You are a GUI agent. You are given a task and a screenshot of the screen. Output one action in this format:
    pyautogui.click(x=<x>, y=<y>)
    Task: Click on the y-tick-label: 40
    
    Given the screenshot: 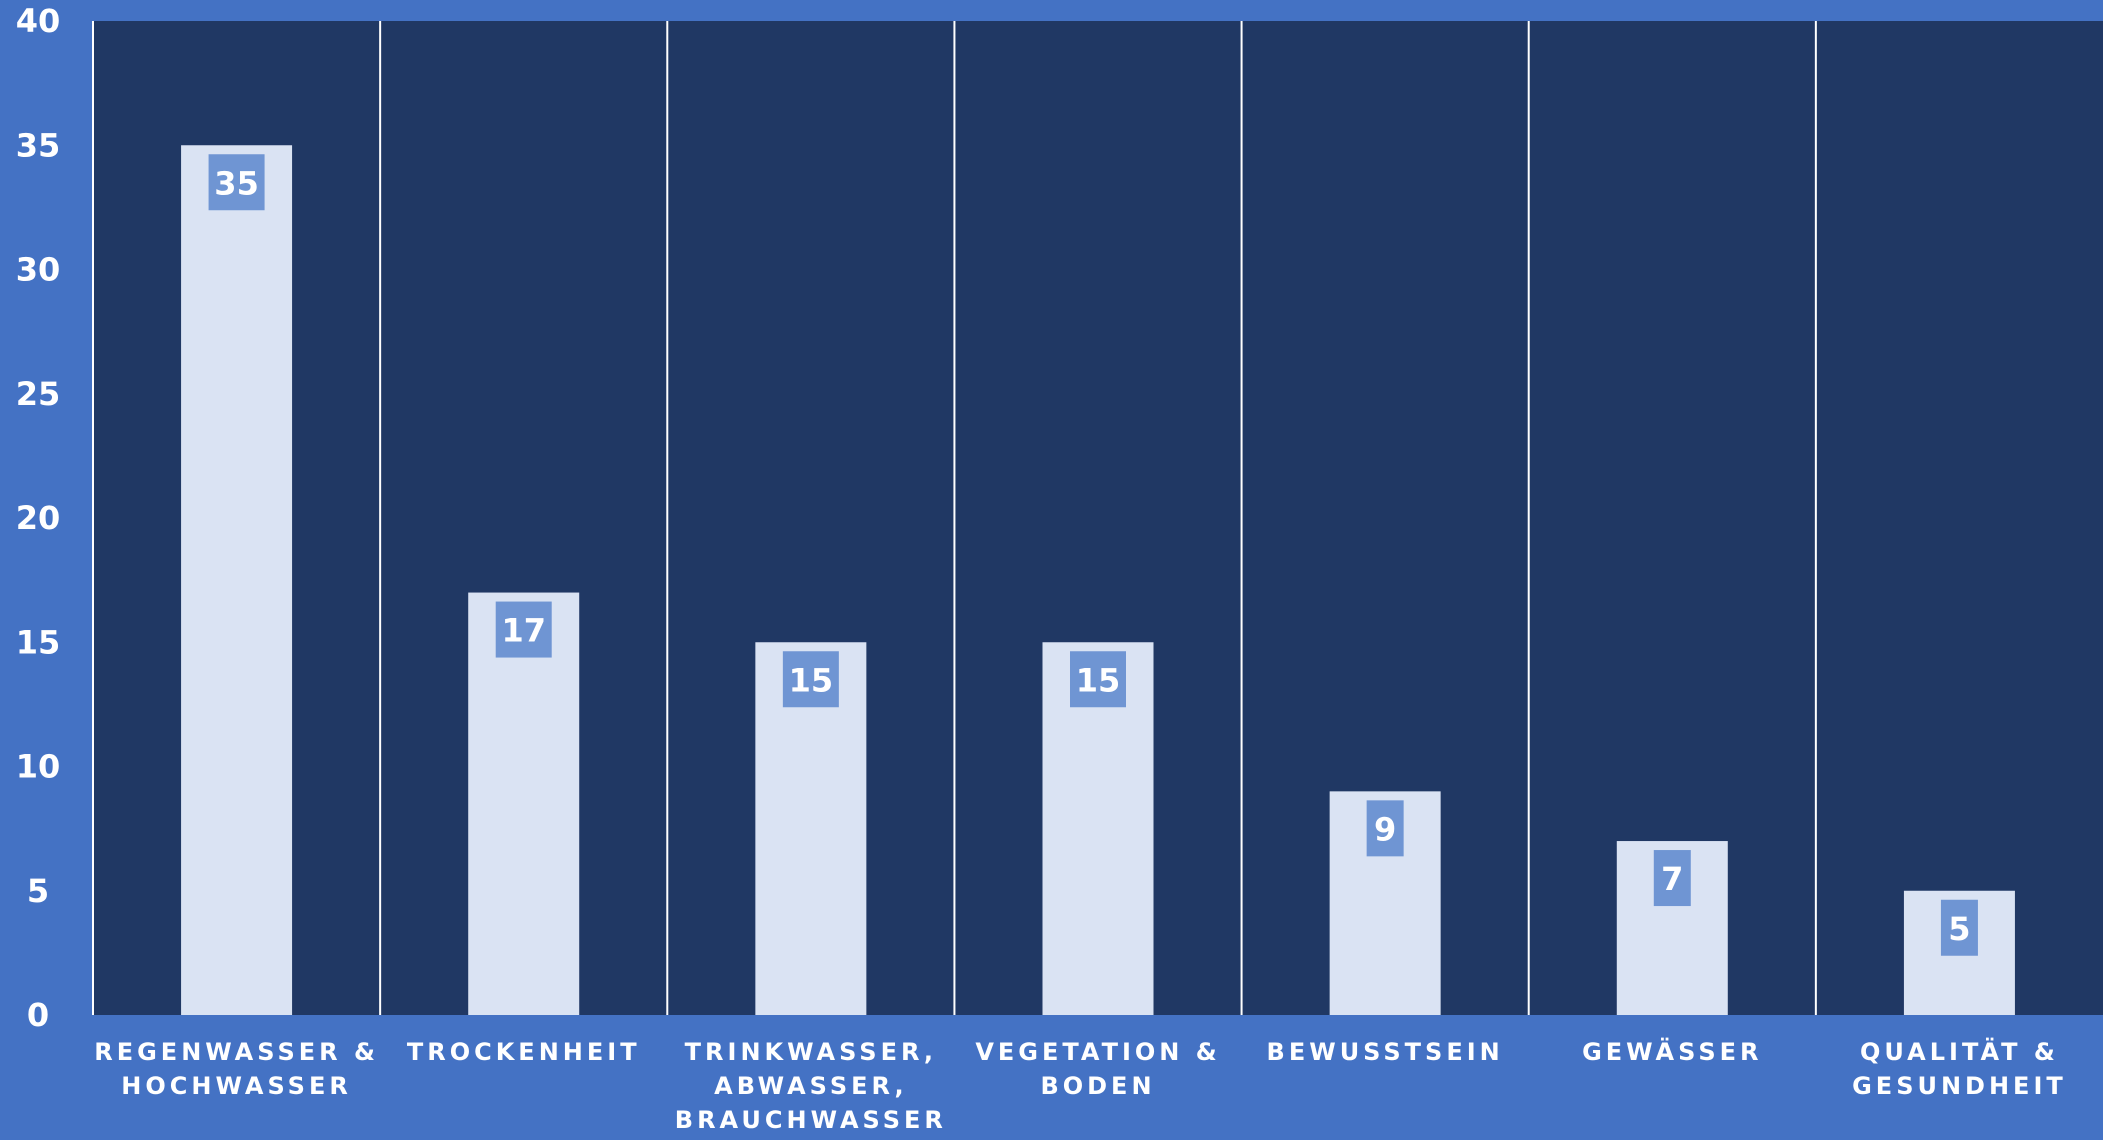 What is the action you would take?
    pyautogui.click(x=38, y=21)
    